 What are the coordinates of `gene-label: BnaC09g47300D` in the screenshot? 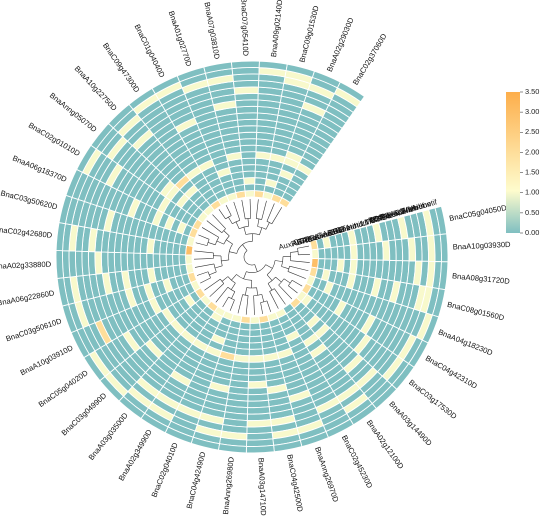 It's located at (121, 67).